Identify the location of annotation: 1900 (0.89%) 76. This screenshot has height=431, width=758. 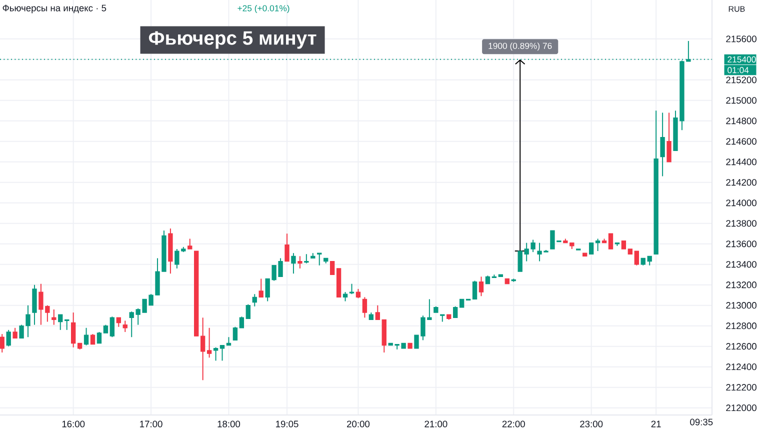
(520, 46).